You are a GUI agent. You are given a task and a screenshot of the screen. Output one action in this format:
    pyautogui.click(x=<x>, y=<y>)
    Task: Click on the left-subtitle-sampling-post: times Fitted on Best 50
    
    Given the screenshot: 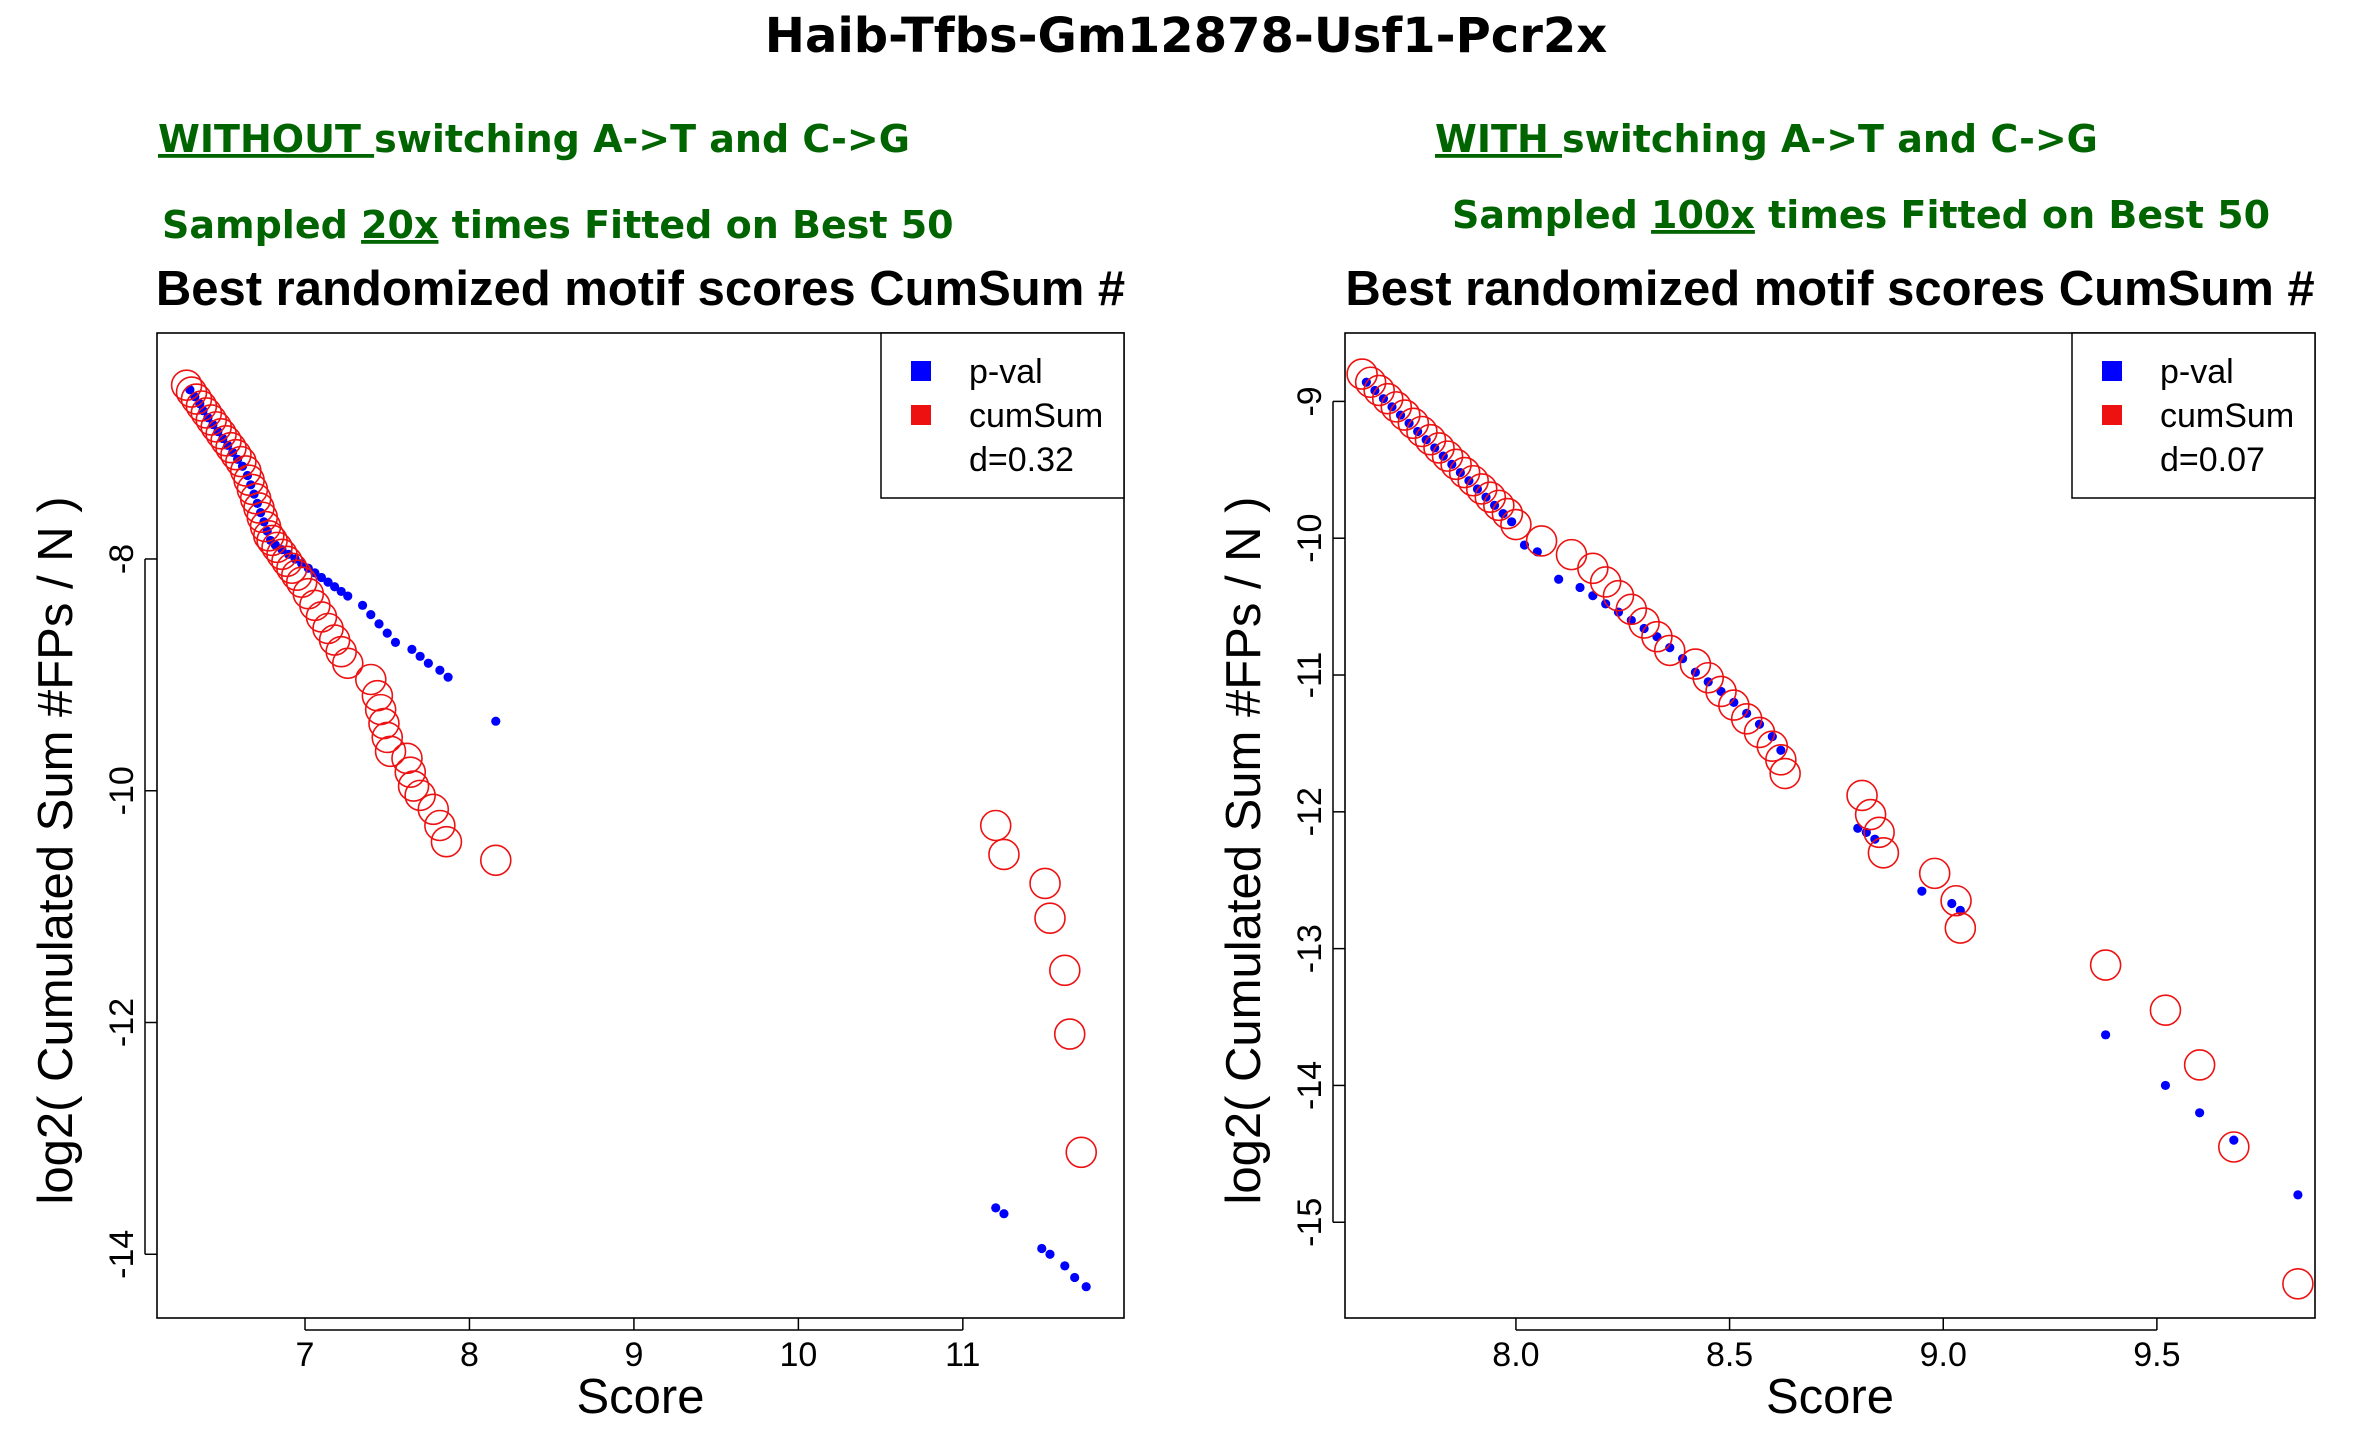 What is the action you would take?
    pyautogui.click(x=695, y=225)
    